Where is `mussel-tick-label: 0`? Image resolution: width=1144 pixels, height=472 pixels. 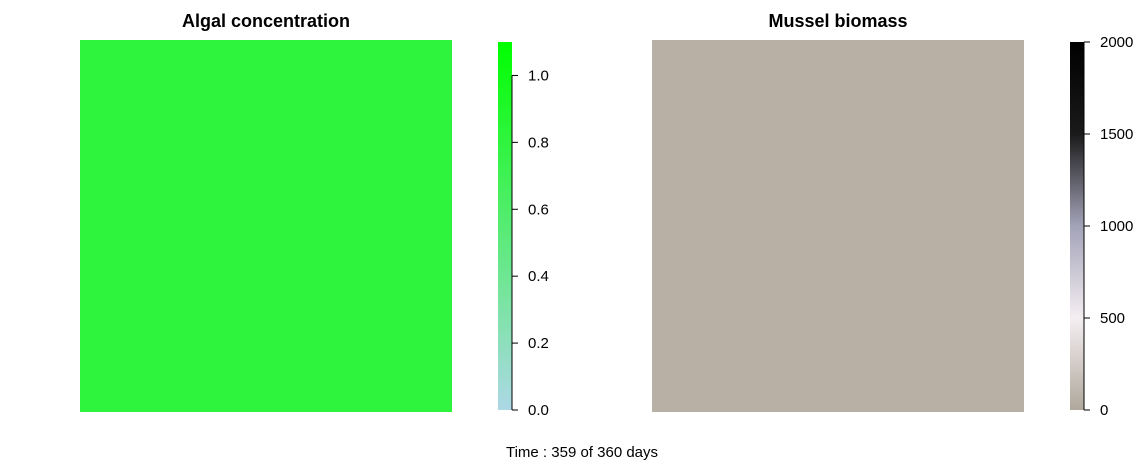
mussel-tick-label: 0 is located at coordinates (1104, 410).